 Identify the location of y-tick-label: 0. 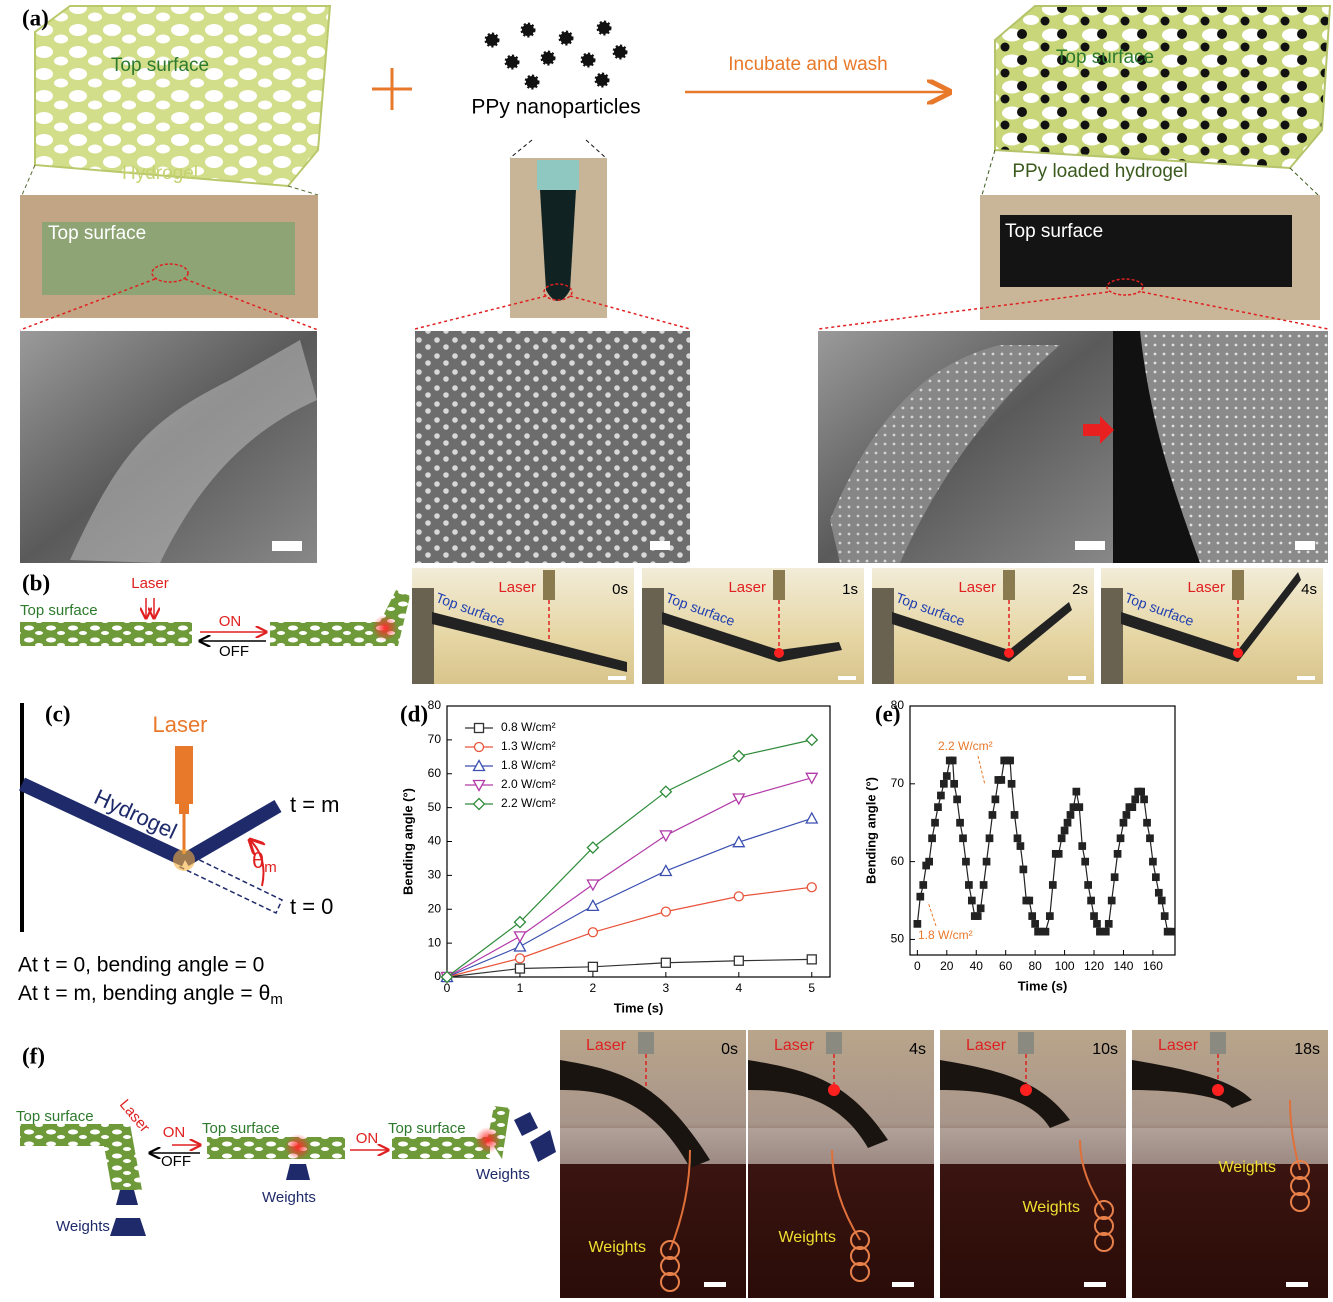
(437, 976).